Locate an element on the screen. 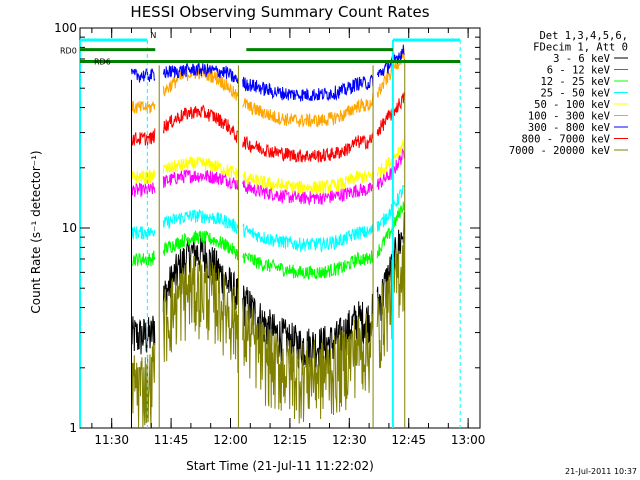 This screenshot has width=640, height=480. legend-entry: 3 - 6 keV is located at coordinates (582, 59).